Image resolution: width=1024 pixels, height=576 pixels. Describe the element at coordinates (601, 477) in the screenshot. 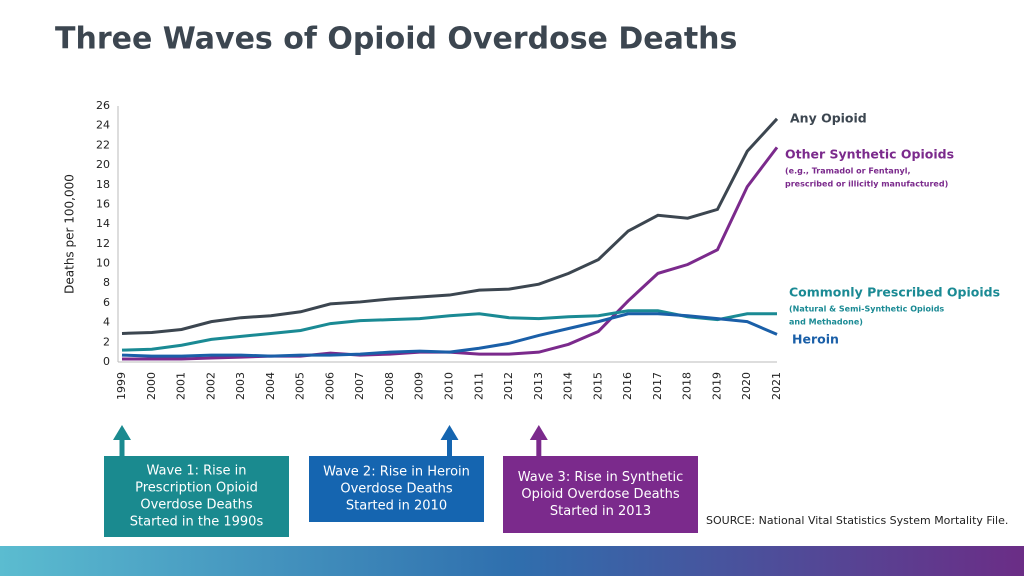

I see `wave-text: Wave 3: Rise in Synthetic` at that location.